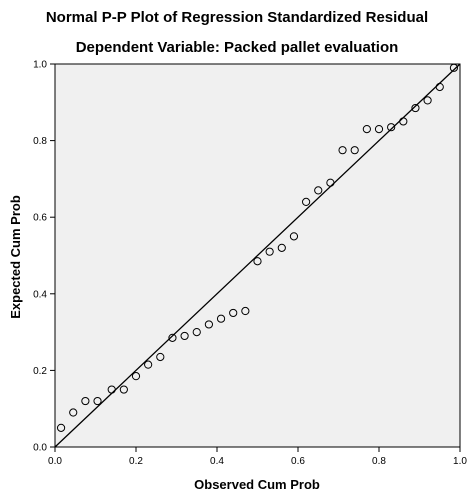  What do you see at coordinates (55, 461) in the screenshot?
I see `x-tick-label: 0.0` at bounding box center [55, 461].